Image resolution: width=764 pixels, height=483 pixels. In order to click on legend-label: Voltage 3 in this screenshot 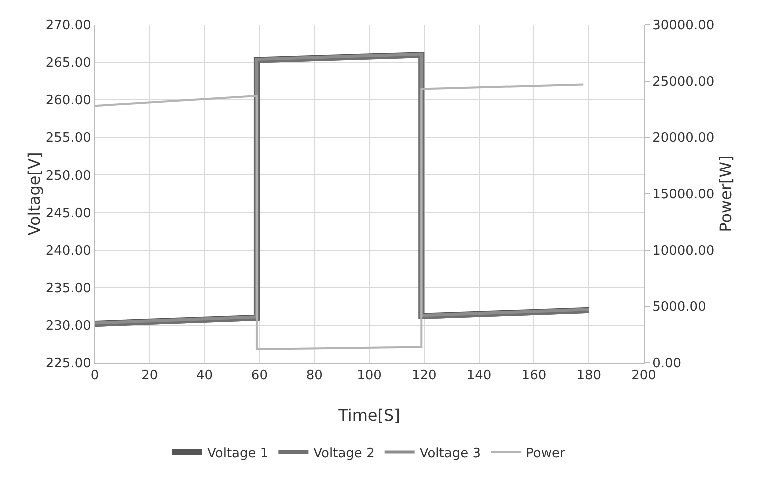, I will do `click(451, 454)`.